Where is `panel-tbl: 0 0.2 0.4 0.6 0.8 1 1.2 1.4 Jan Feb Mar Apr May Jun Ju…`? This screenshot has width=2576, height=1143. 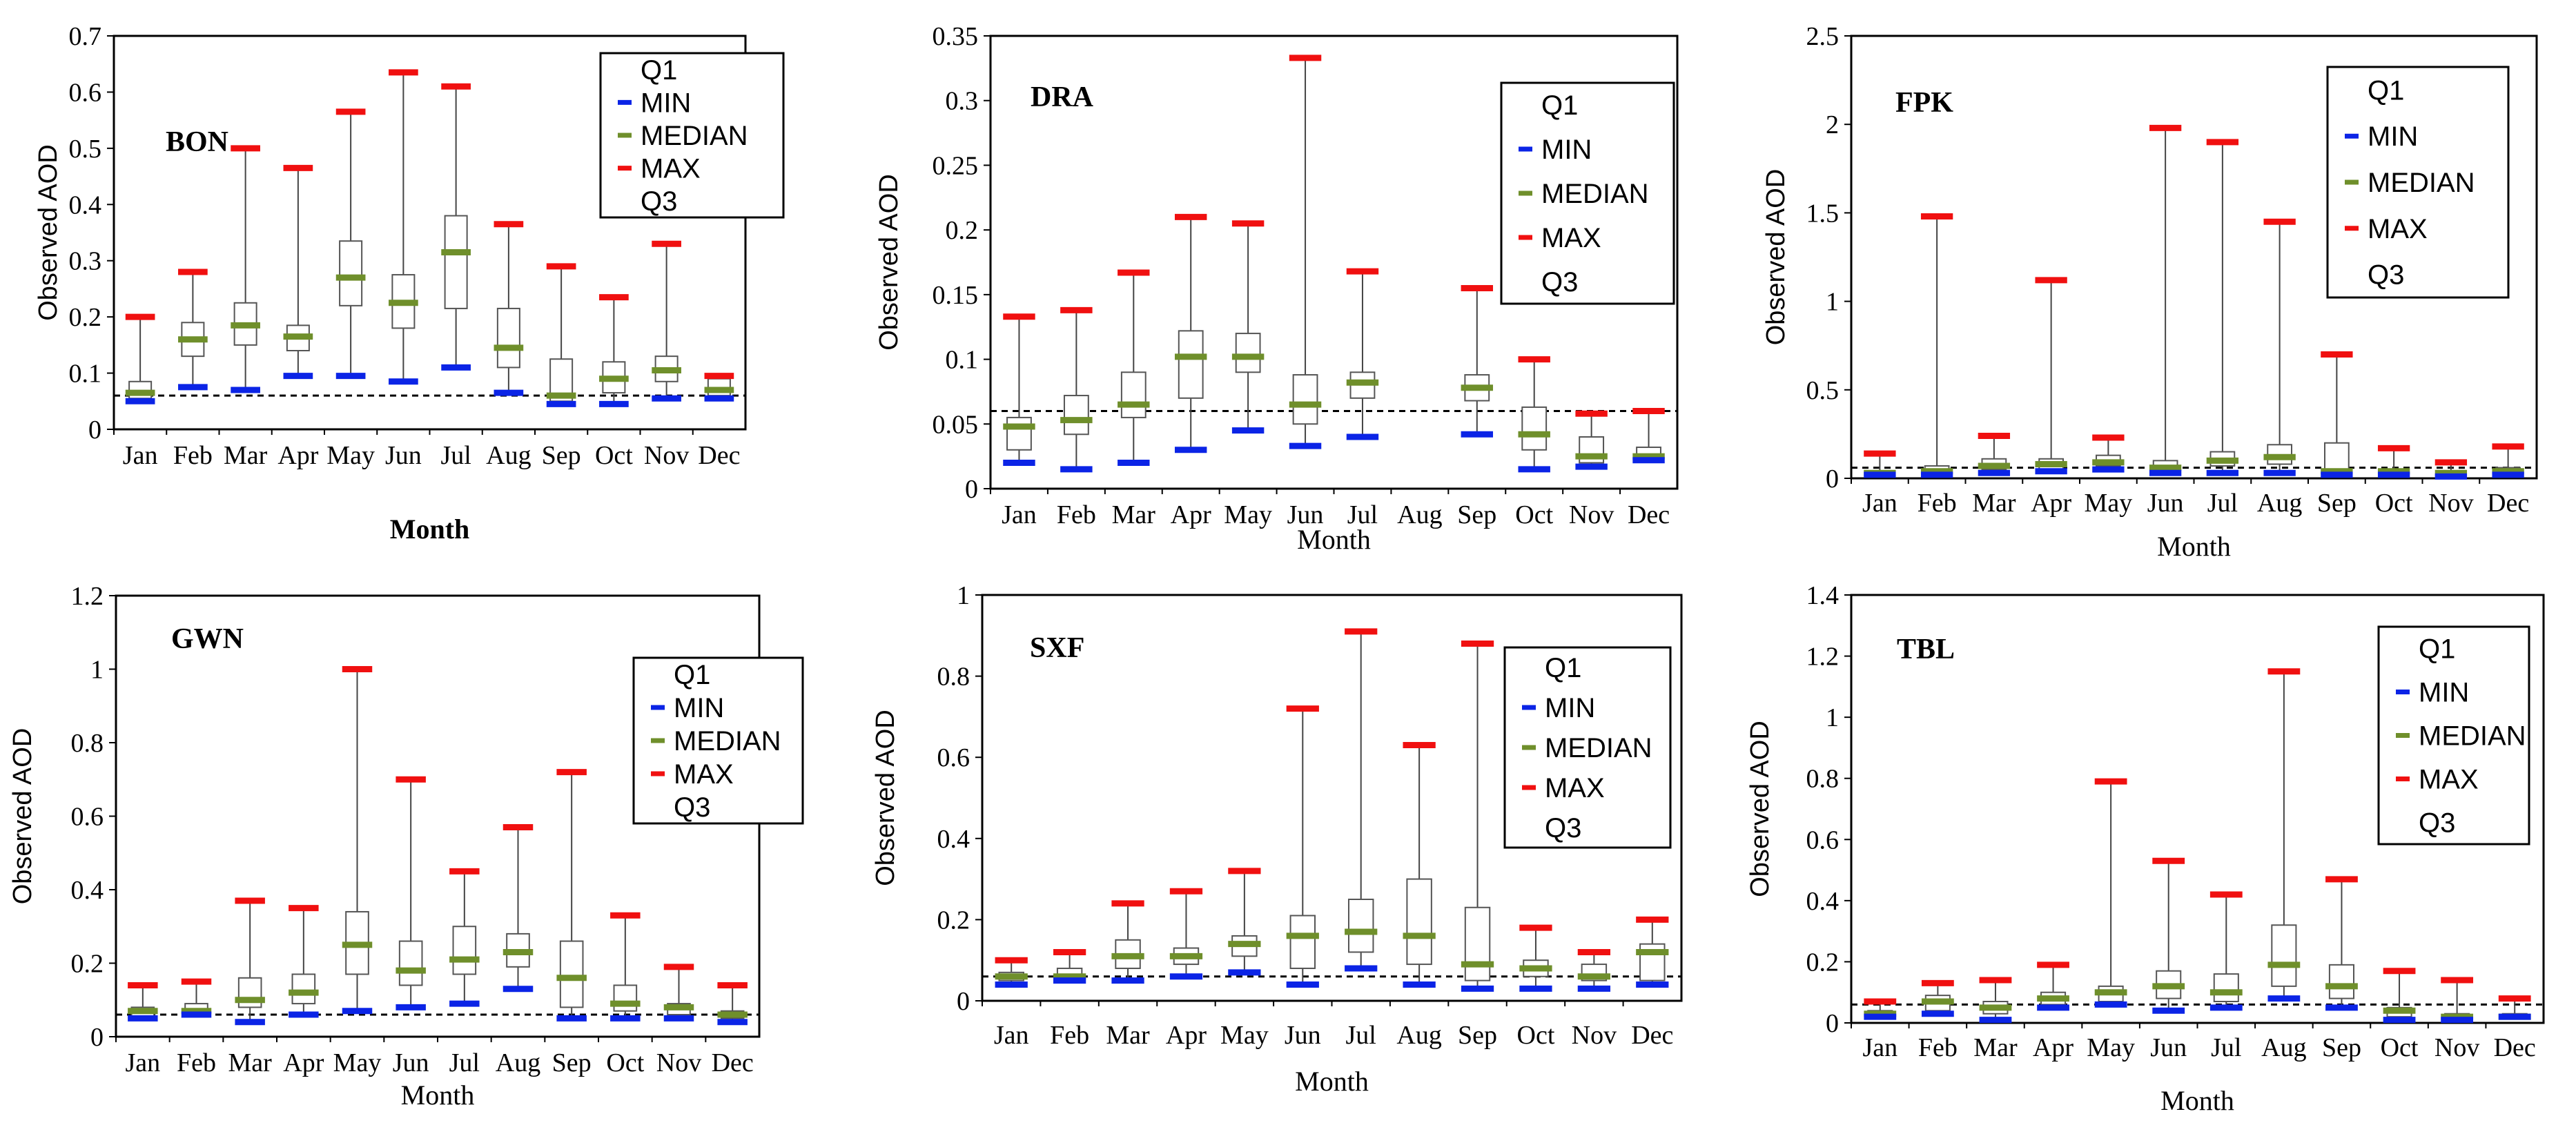
panel-tbl: 0 0.2 0.4 0.6 0.8 1 1.2 1.4 Jan Feb Mar Apr May Jun Ju… is located at coordinates (2145, 848).